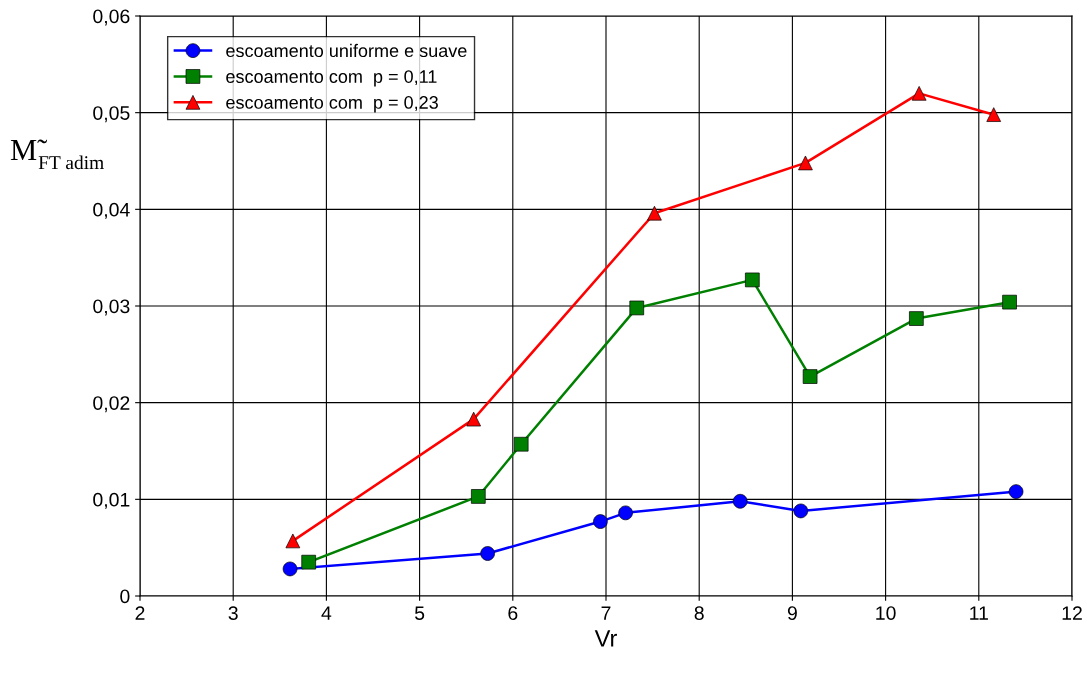  Describe the element at coordinates (979, 613) in the screenshot. I see `x-tick-label: 11` at that location.